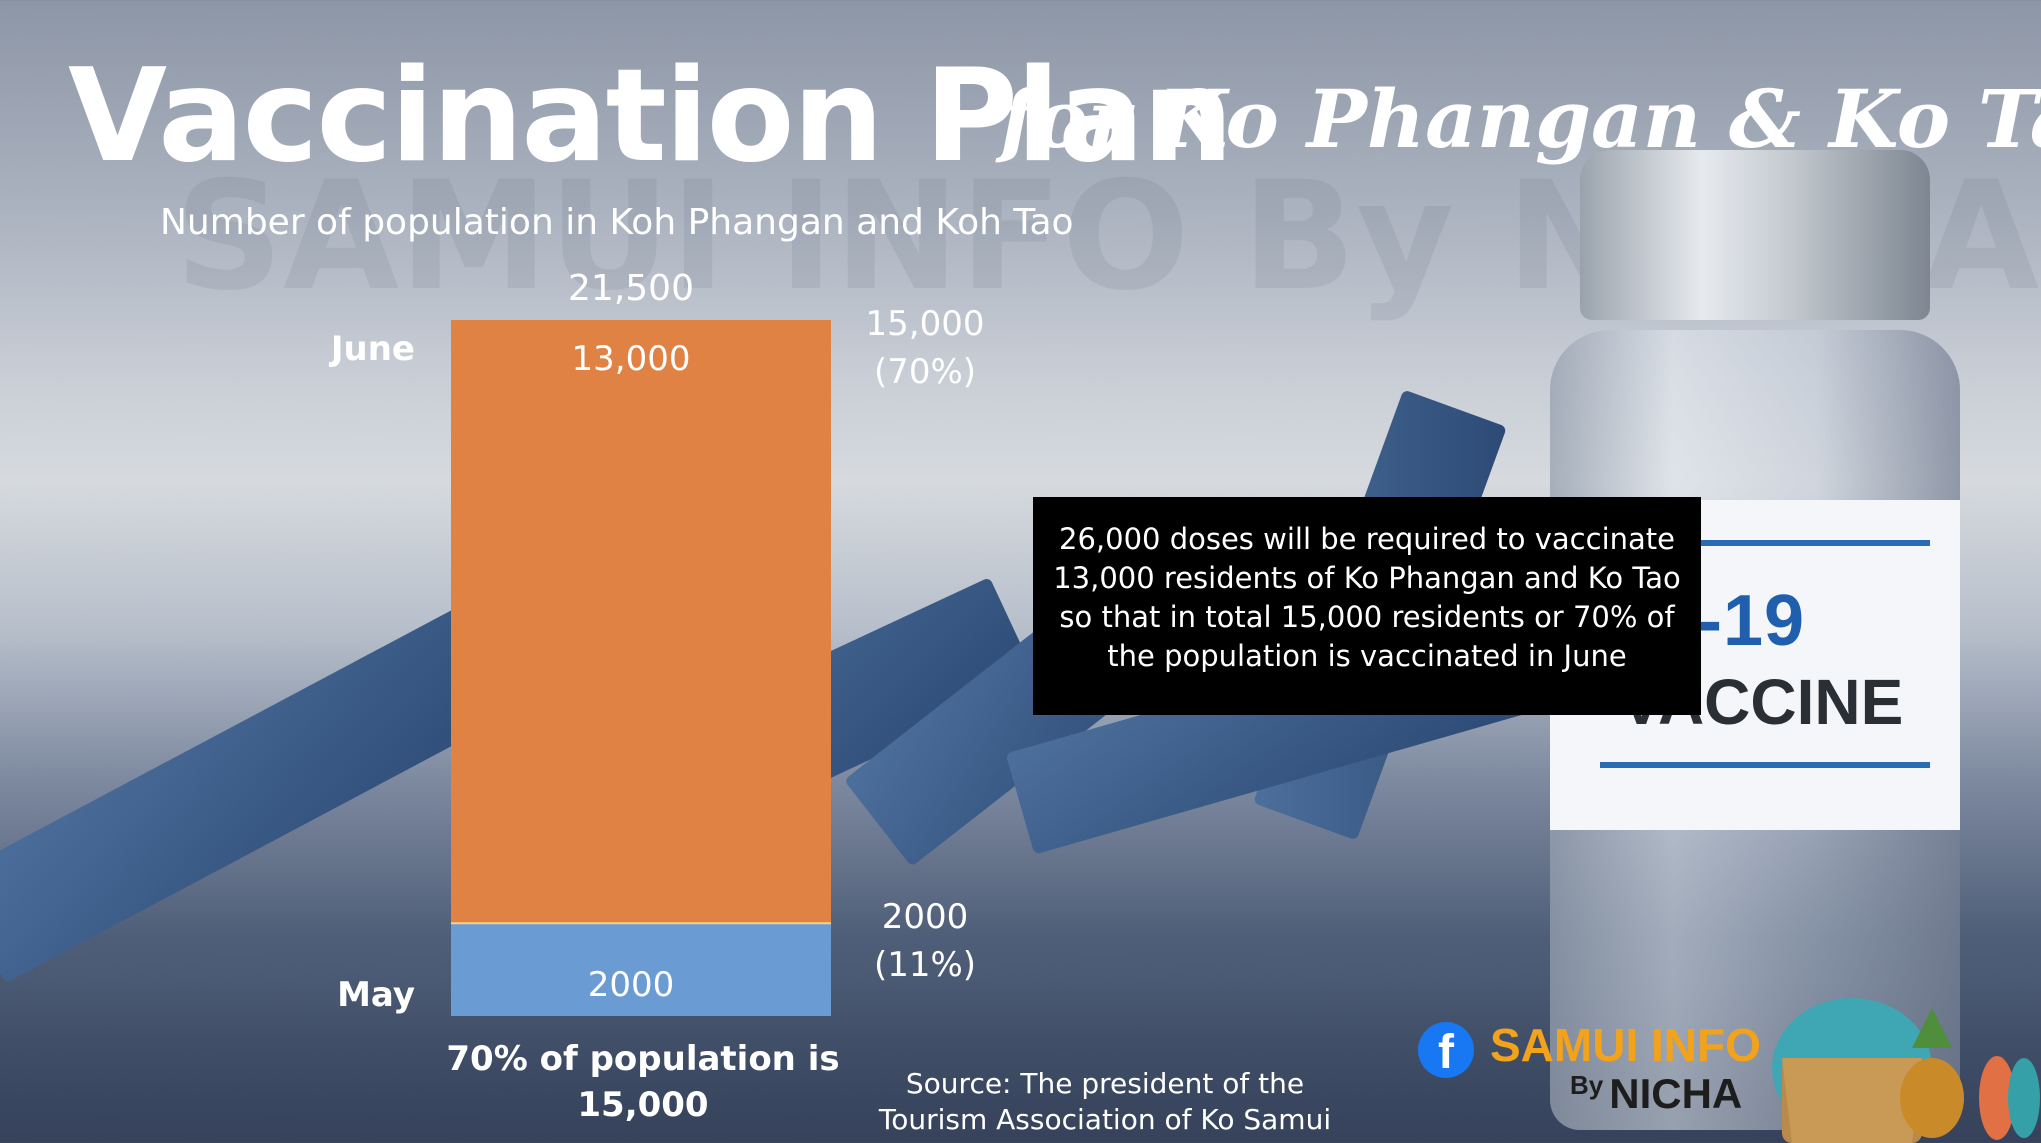 The height and width of the screenshot is (1143, 2041). What do you see at coordinates (1755, 235) in the screenshot?
I see `vial-cap` at bounding box center [1755, 235].